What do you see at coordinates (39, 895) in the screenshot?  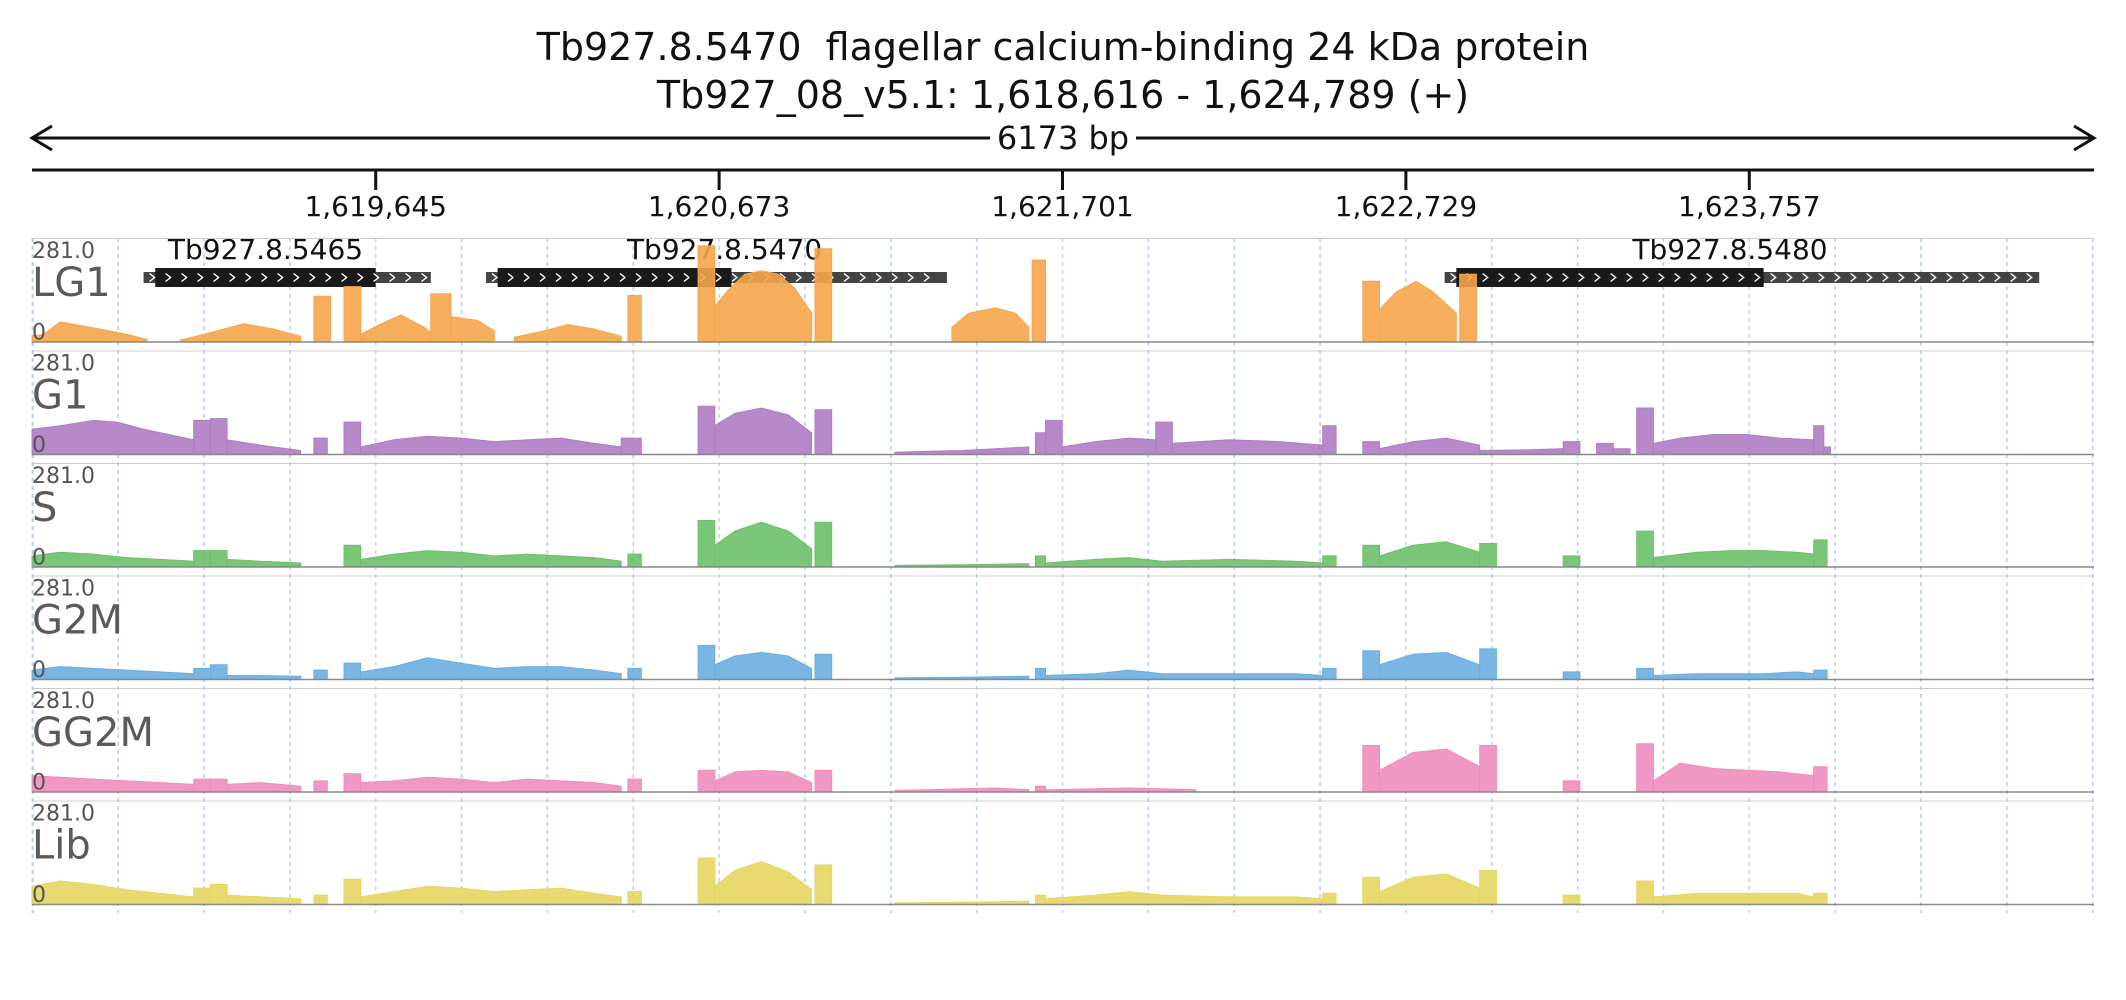 I see `track-zero-label: 0` at bounding box center [39, 895].